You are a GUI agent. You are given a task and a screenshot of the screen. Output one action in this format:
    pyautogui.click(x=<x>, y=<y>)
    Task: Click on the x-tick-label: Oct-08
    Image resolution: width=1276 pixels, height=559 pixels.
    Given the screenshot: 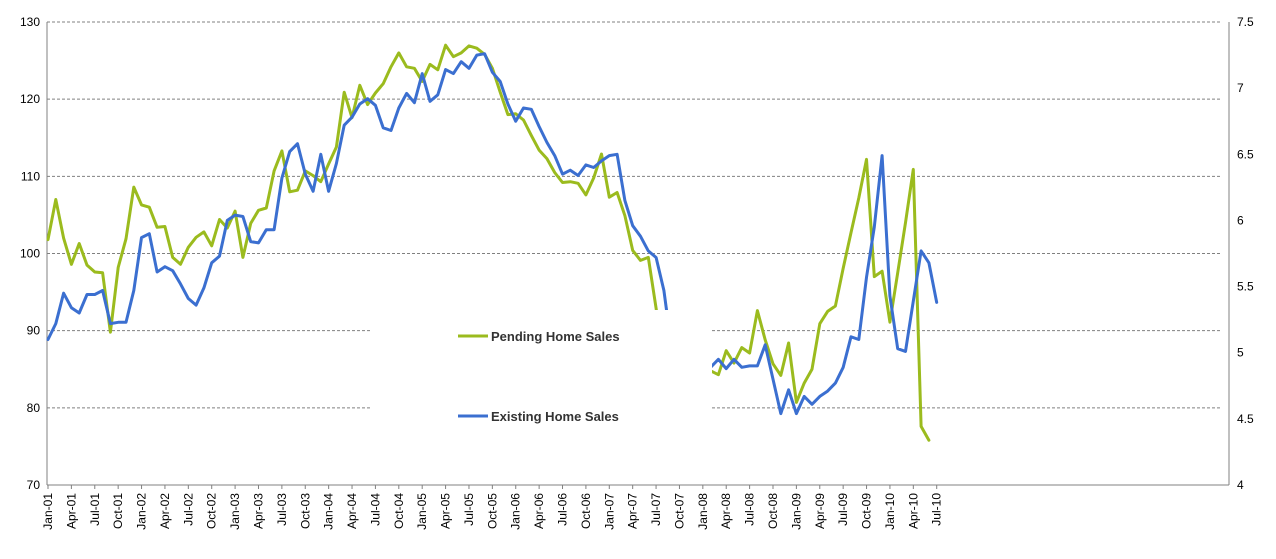 What is the action you would take?
    pyautogui.click(x=773, y=511)
    